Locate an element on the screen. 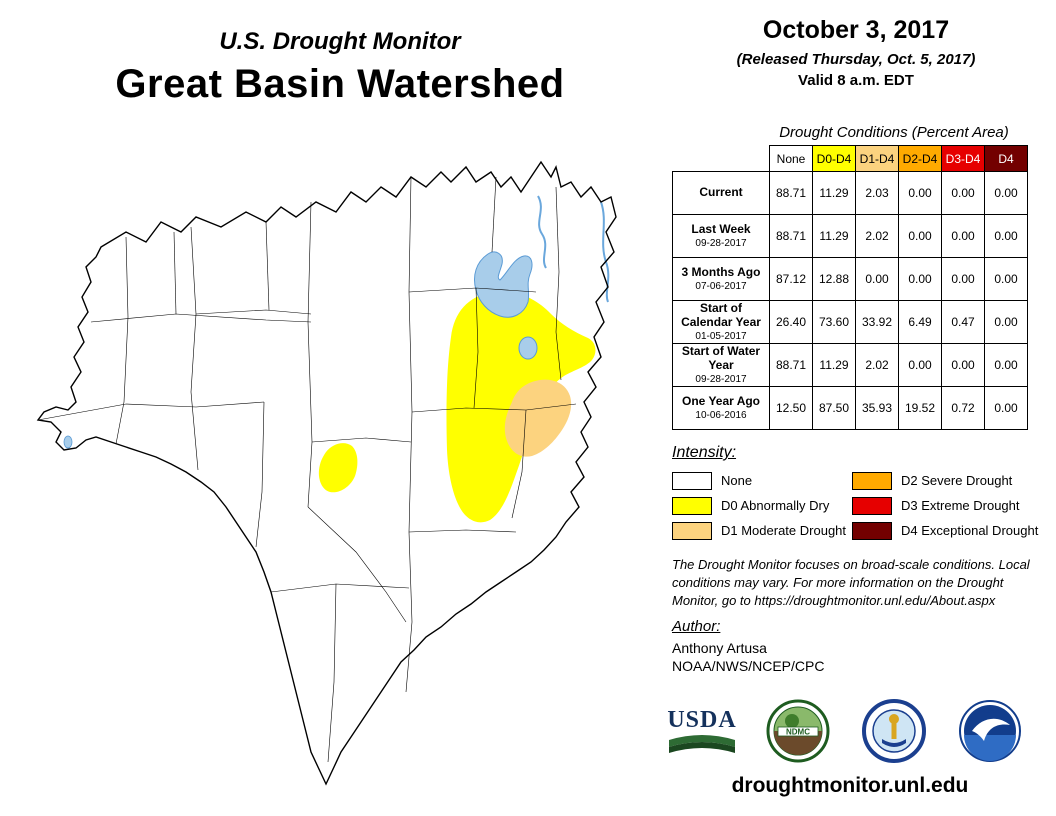 This screenshot has width=1056, height=816. legend-swatch-d4 is located at coordinates (872, 530).